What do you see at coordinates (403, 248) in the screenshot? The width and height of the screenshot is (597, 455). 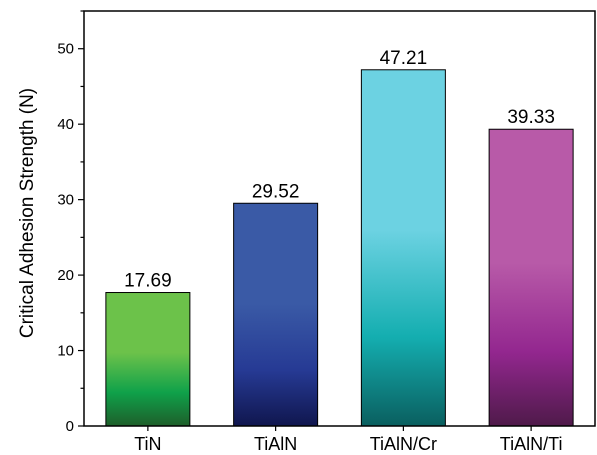 I see `bar-tialn-cr` at bounding box center [403, 248].